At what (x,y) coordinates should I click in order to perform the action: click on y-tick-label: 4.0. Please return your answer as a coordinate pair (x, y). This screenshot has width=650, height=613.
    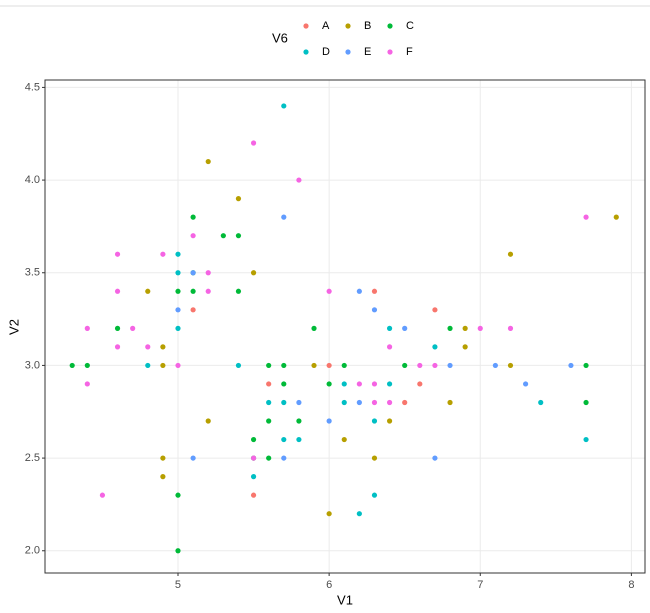
    Looking at the image, I should click on (32, 180).